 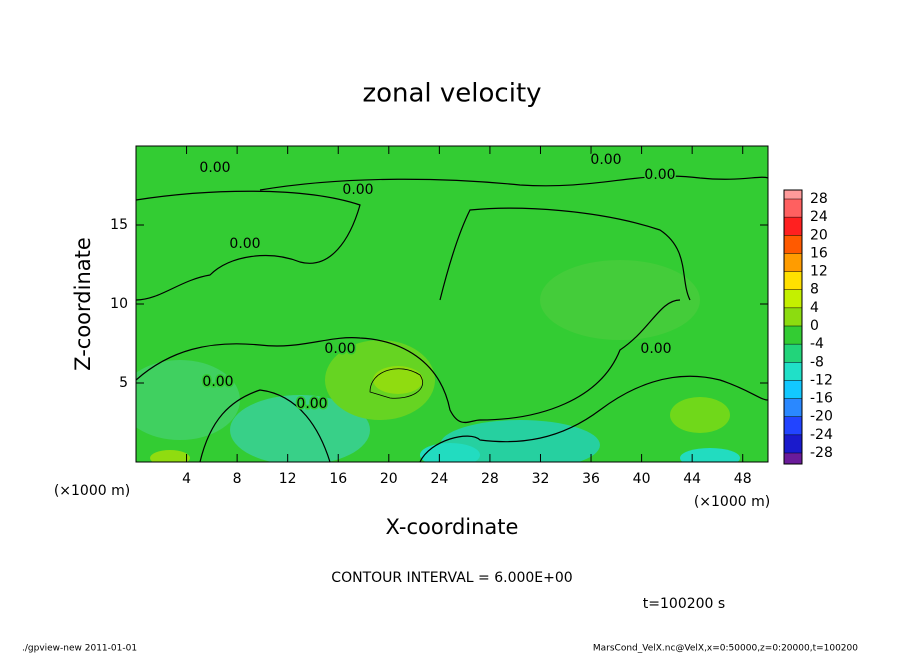 What do you see at coordinates (186, 479) in the screenshot?
I see `x-tick-label: 4` at bounding box center [186, 479].